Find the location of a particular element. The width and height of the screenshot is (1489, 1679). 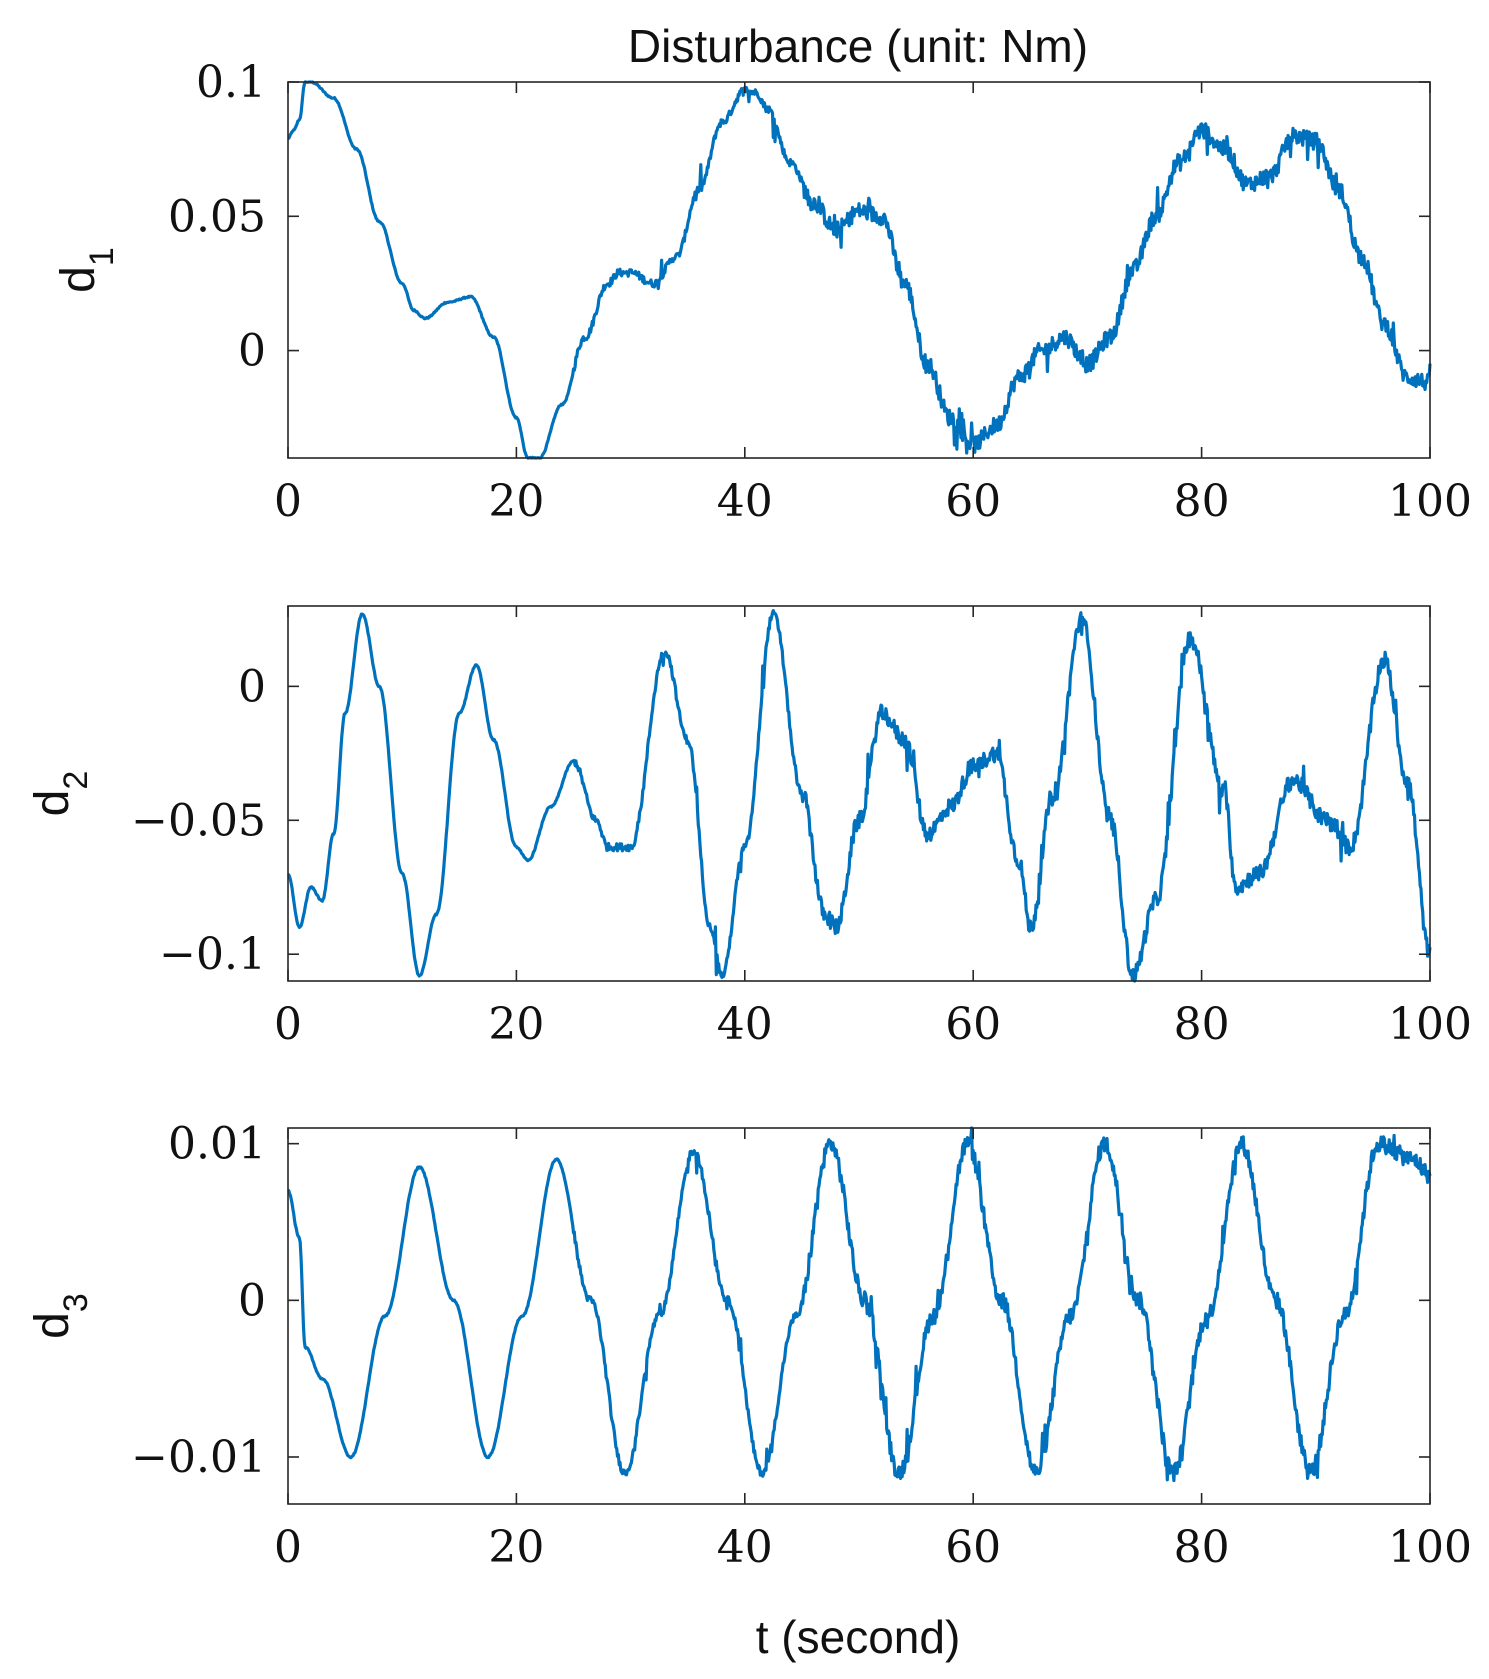

y-axis-label-subscript: 1 is located at coordinates (102, 256).